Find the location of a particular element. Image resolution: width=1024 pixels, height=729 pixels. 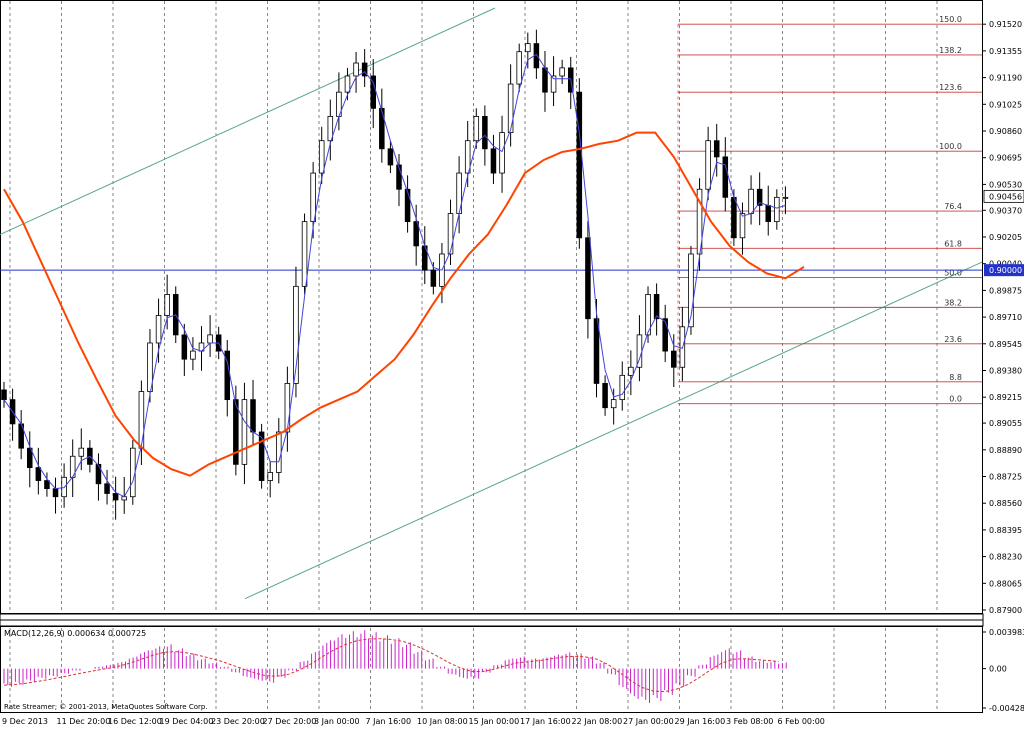

macd-tick-label: 0.00 is located at coordinates (998, 669).